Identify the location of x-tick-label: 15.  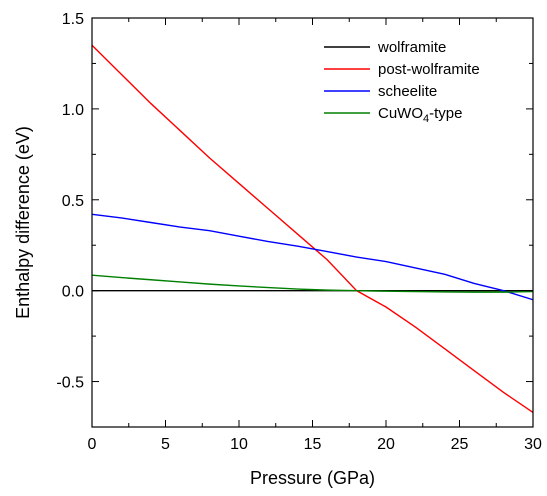
(313, 444).